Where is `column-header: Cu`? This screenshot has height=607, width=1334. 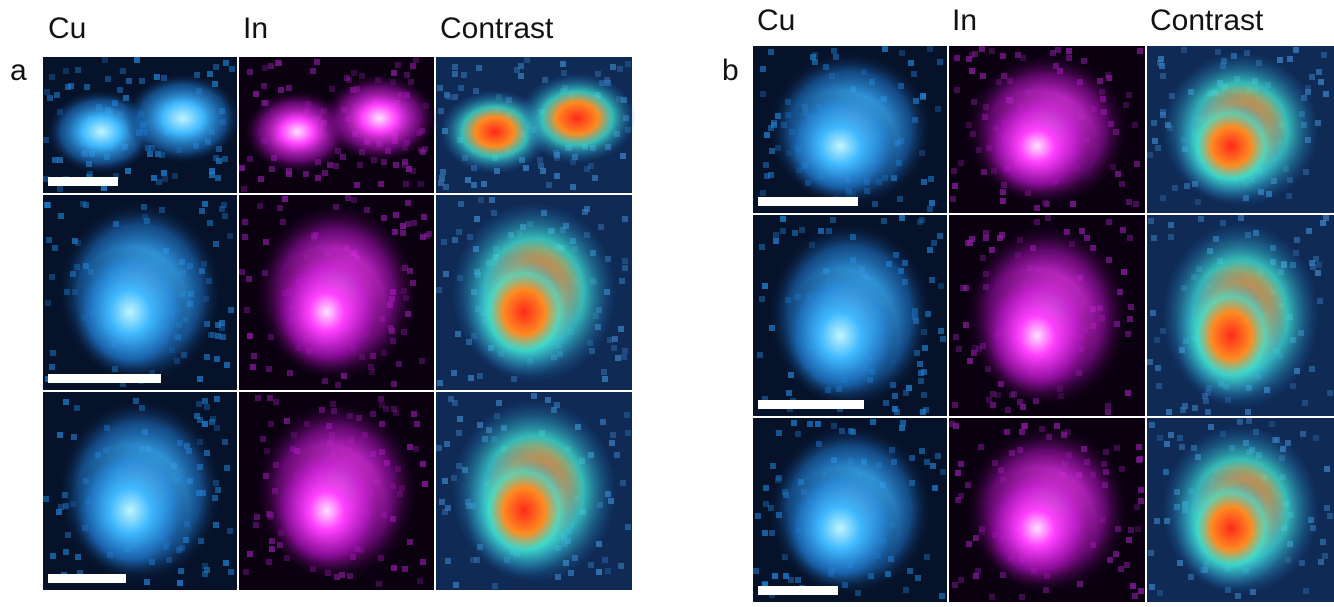 column-header: Cu is located at coordinates (67, 28).